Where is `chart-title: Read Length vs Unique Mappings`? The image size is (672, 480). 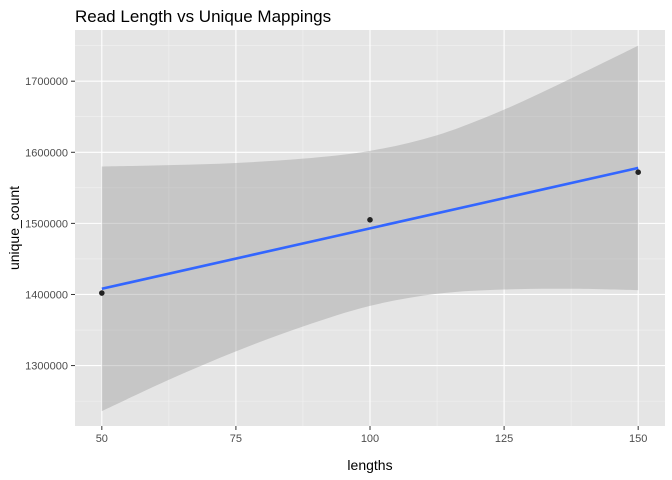
chart-title: Read Length vs Unique Mappings is located at coordinates (203, 16).